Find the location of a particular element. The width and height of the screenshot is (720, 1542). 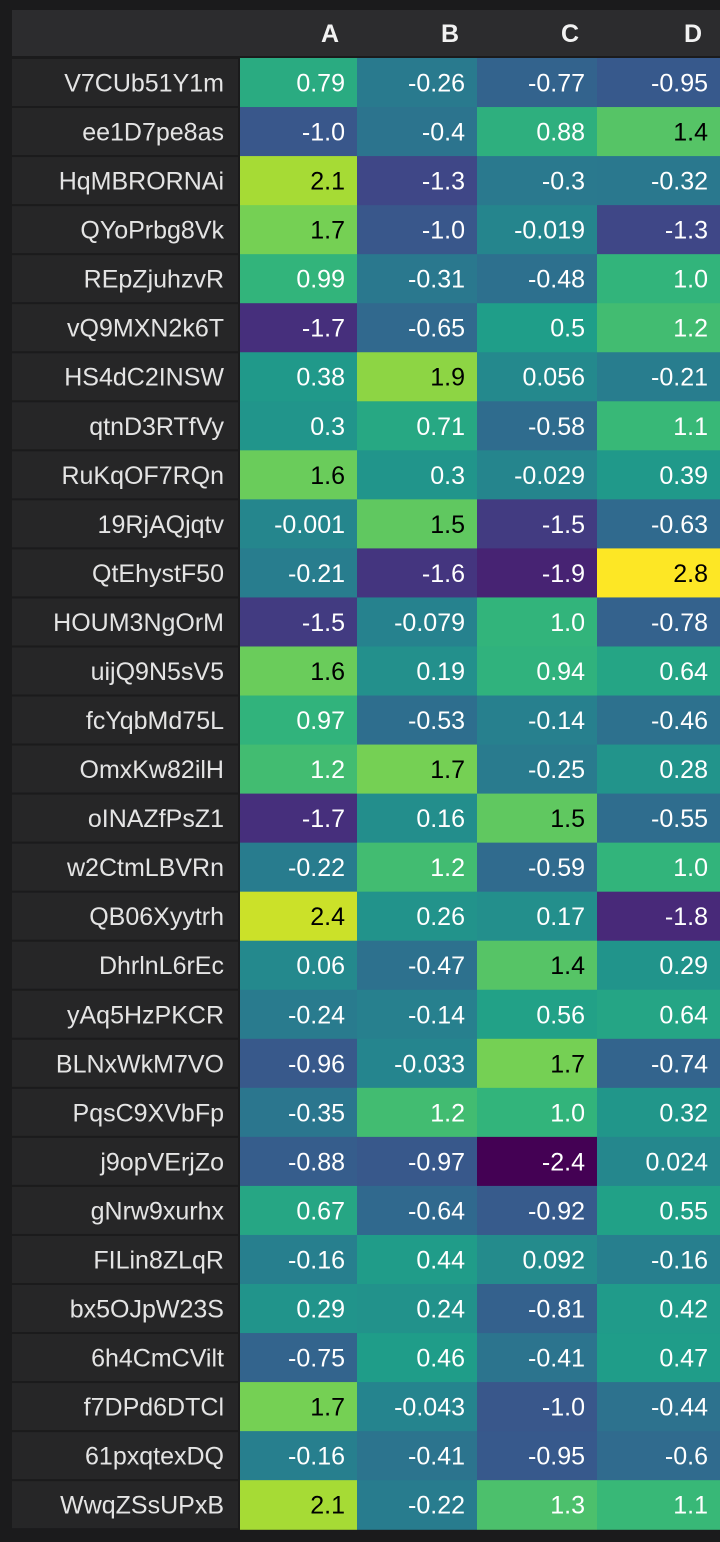

cell-value-label: 1.6 is located at coordinates (327, 672).